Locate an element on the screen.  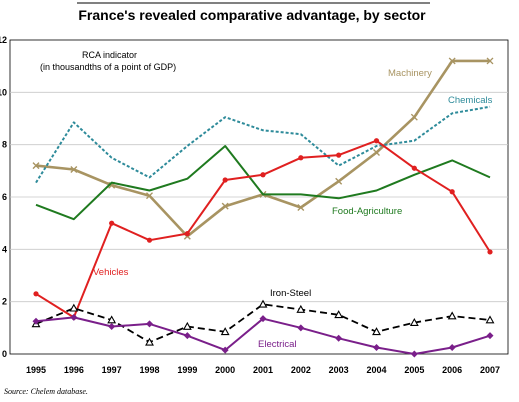
point-electrical-2003 is located at coordinates (339, 338).